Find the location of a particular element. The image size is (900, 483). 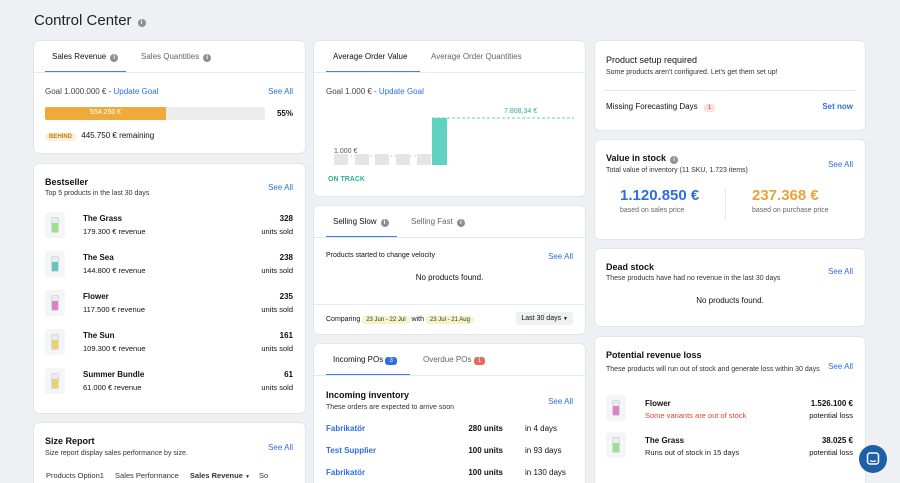

column-header-sorted: Sales Revenue ▼ is located at coordinates (220, 475).